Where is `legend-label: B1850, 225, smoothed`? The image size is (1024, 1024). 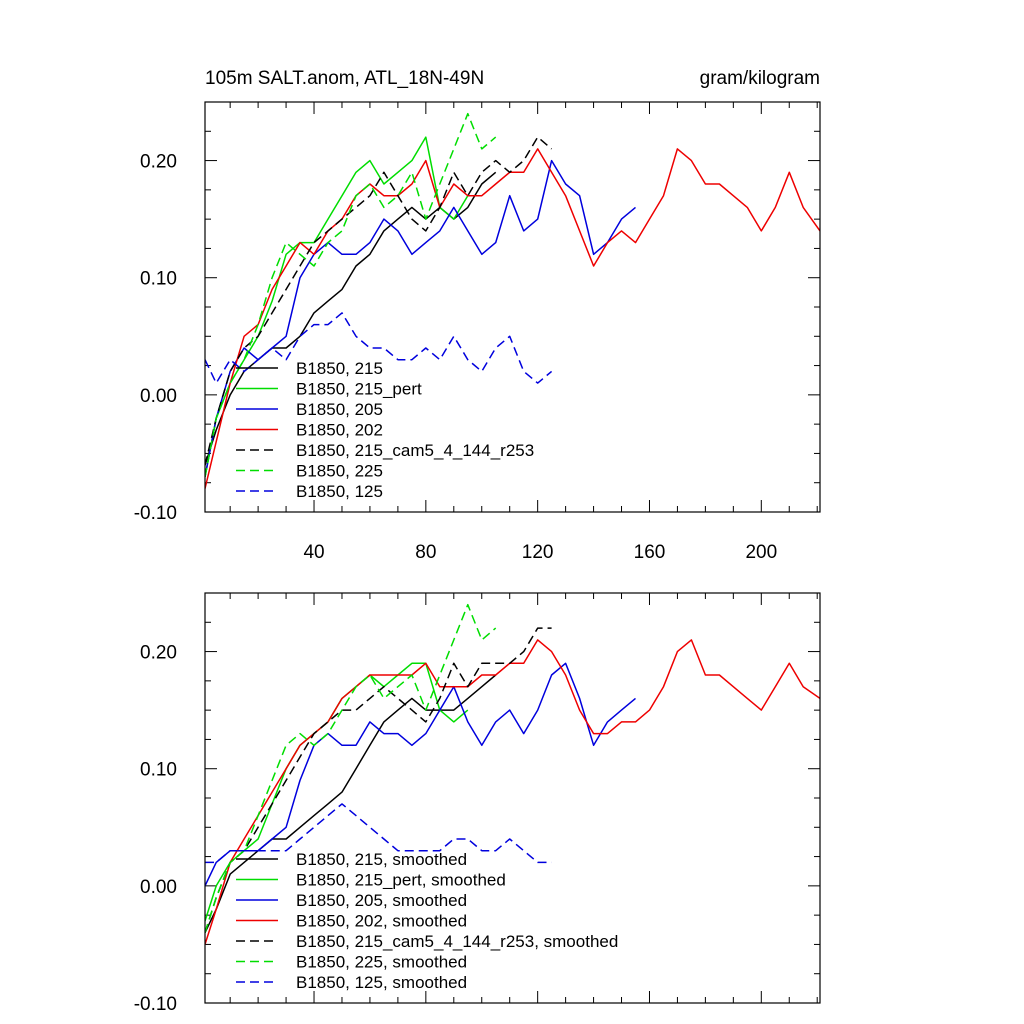 legend-label: B1850, 225, smoothed is located at coordinates (381, 962).